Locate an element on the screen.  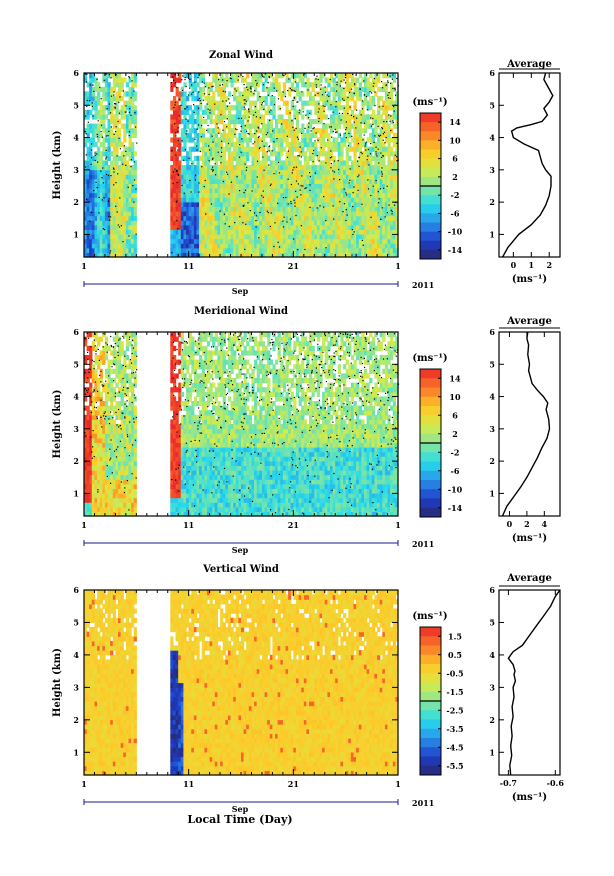
average-panel-1: Average 1 2 3 4 5 6 0 1 2 (ms⁻¹) is located at coordinates (525, 172).